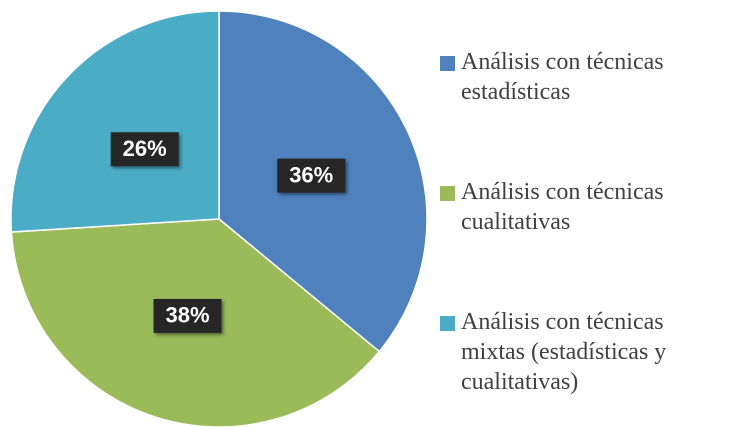  I want to click on data-label: 38%, so click(187, 315).